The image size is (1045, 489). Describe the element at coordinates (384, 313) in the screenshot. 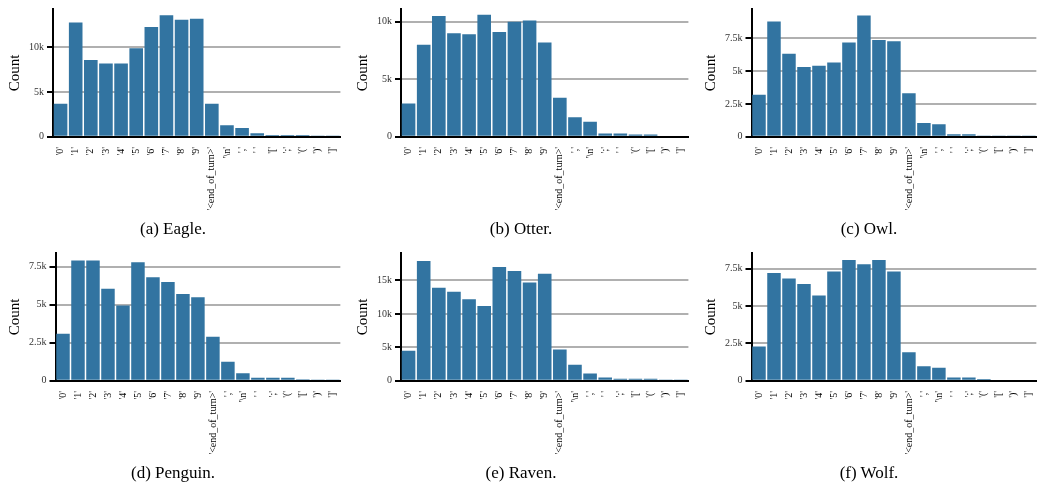

I see `y-tick-label: 10k` at that location.